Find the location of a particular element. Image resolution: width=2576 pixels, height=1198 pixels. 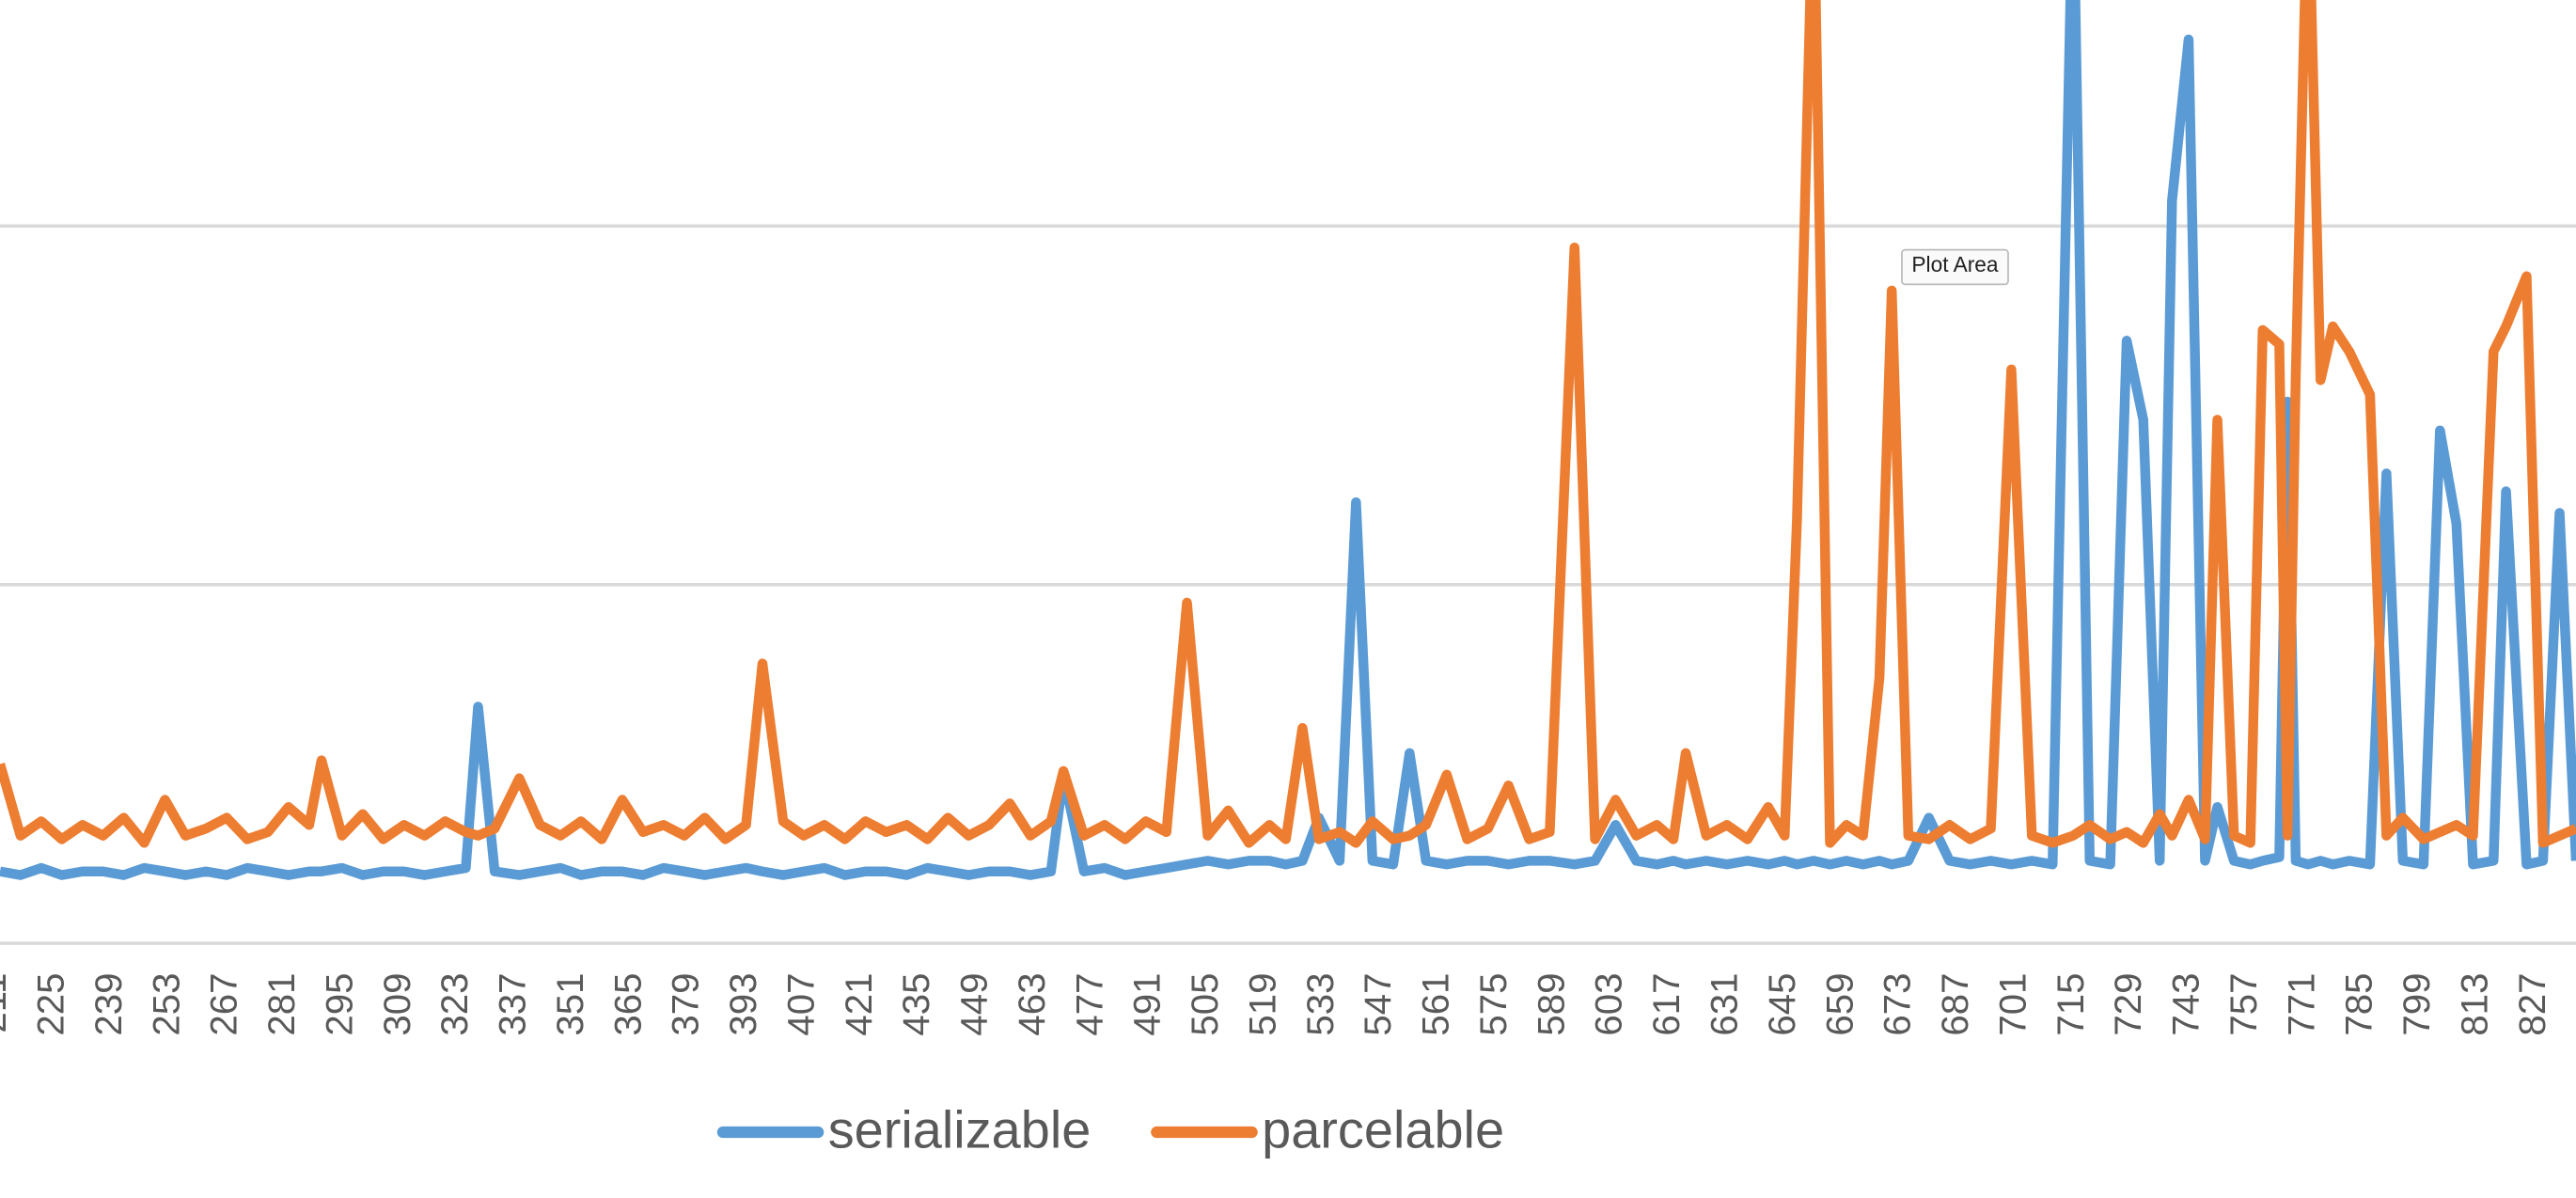

x-tick-label: 561 is located at coordinates (1436, 1004).